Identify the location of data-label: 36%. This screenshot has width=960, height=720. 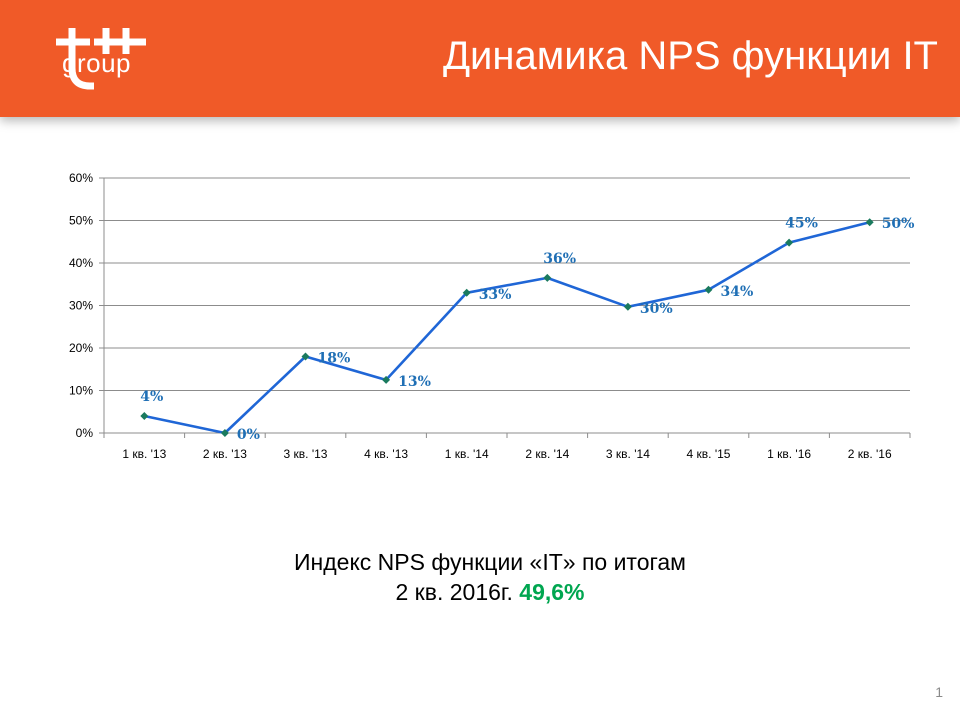
(559, 259).